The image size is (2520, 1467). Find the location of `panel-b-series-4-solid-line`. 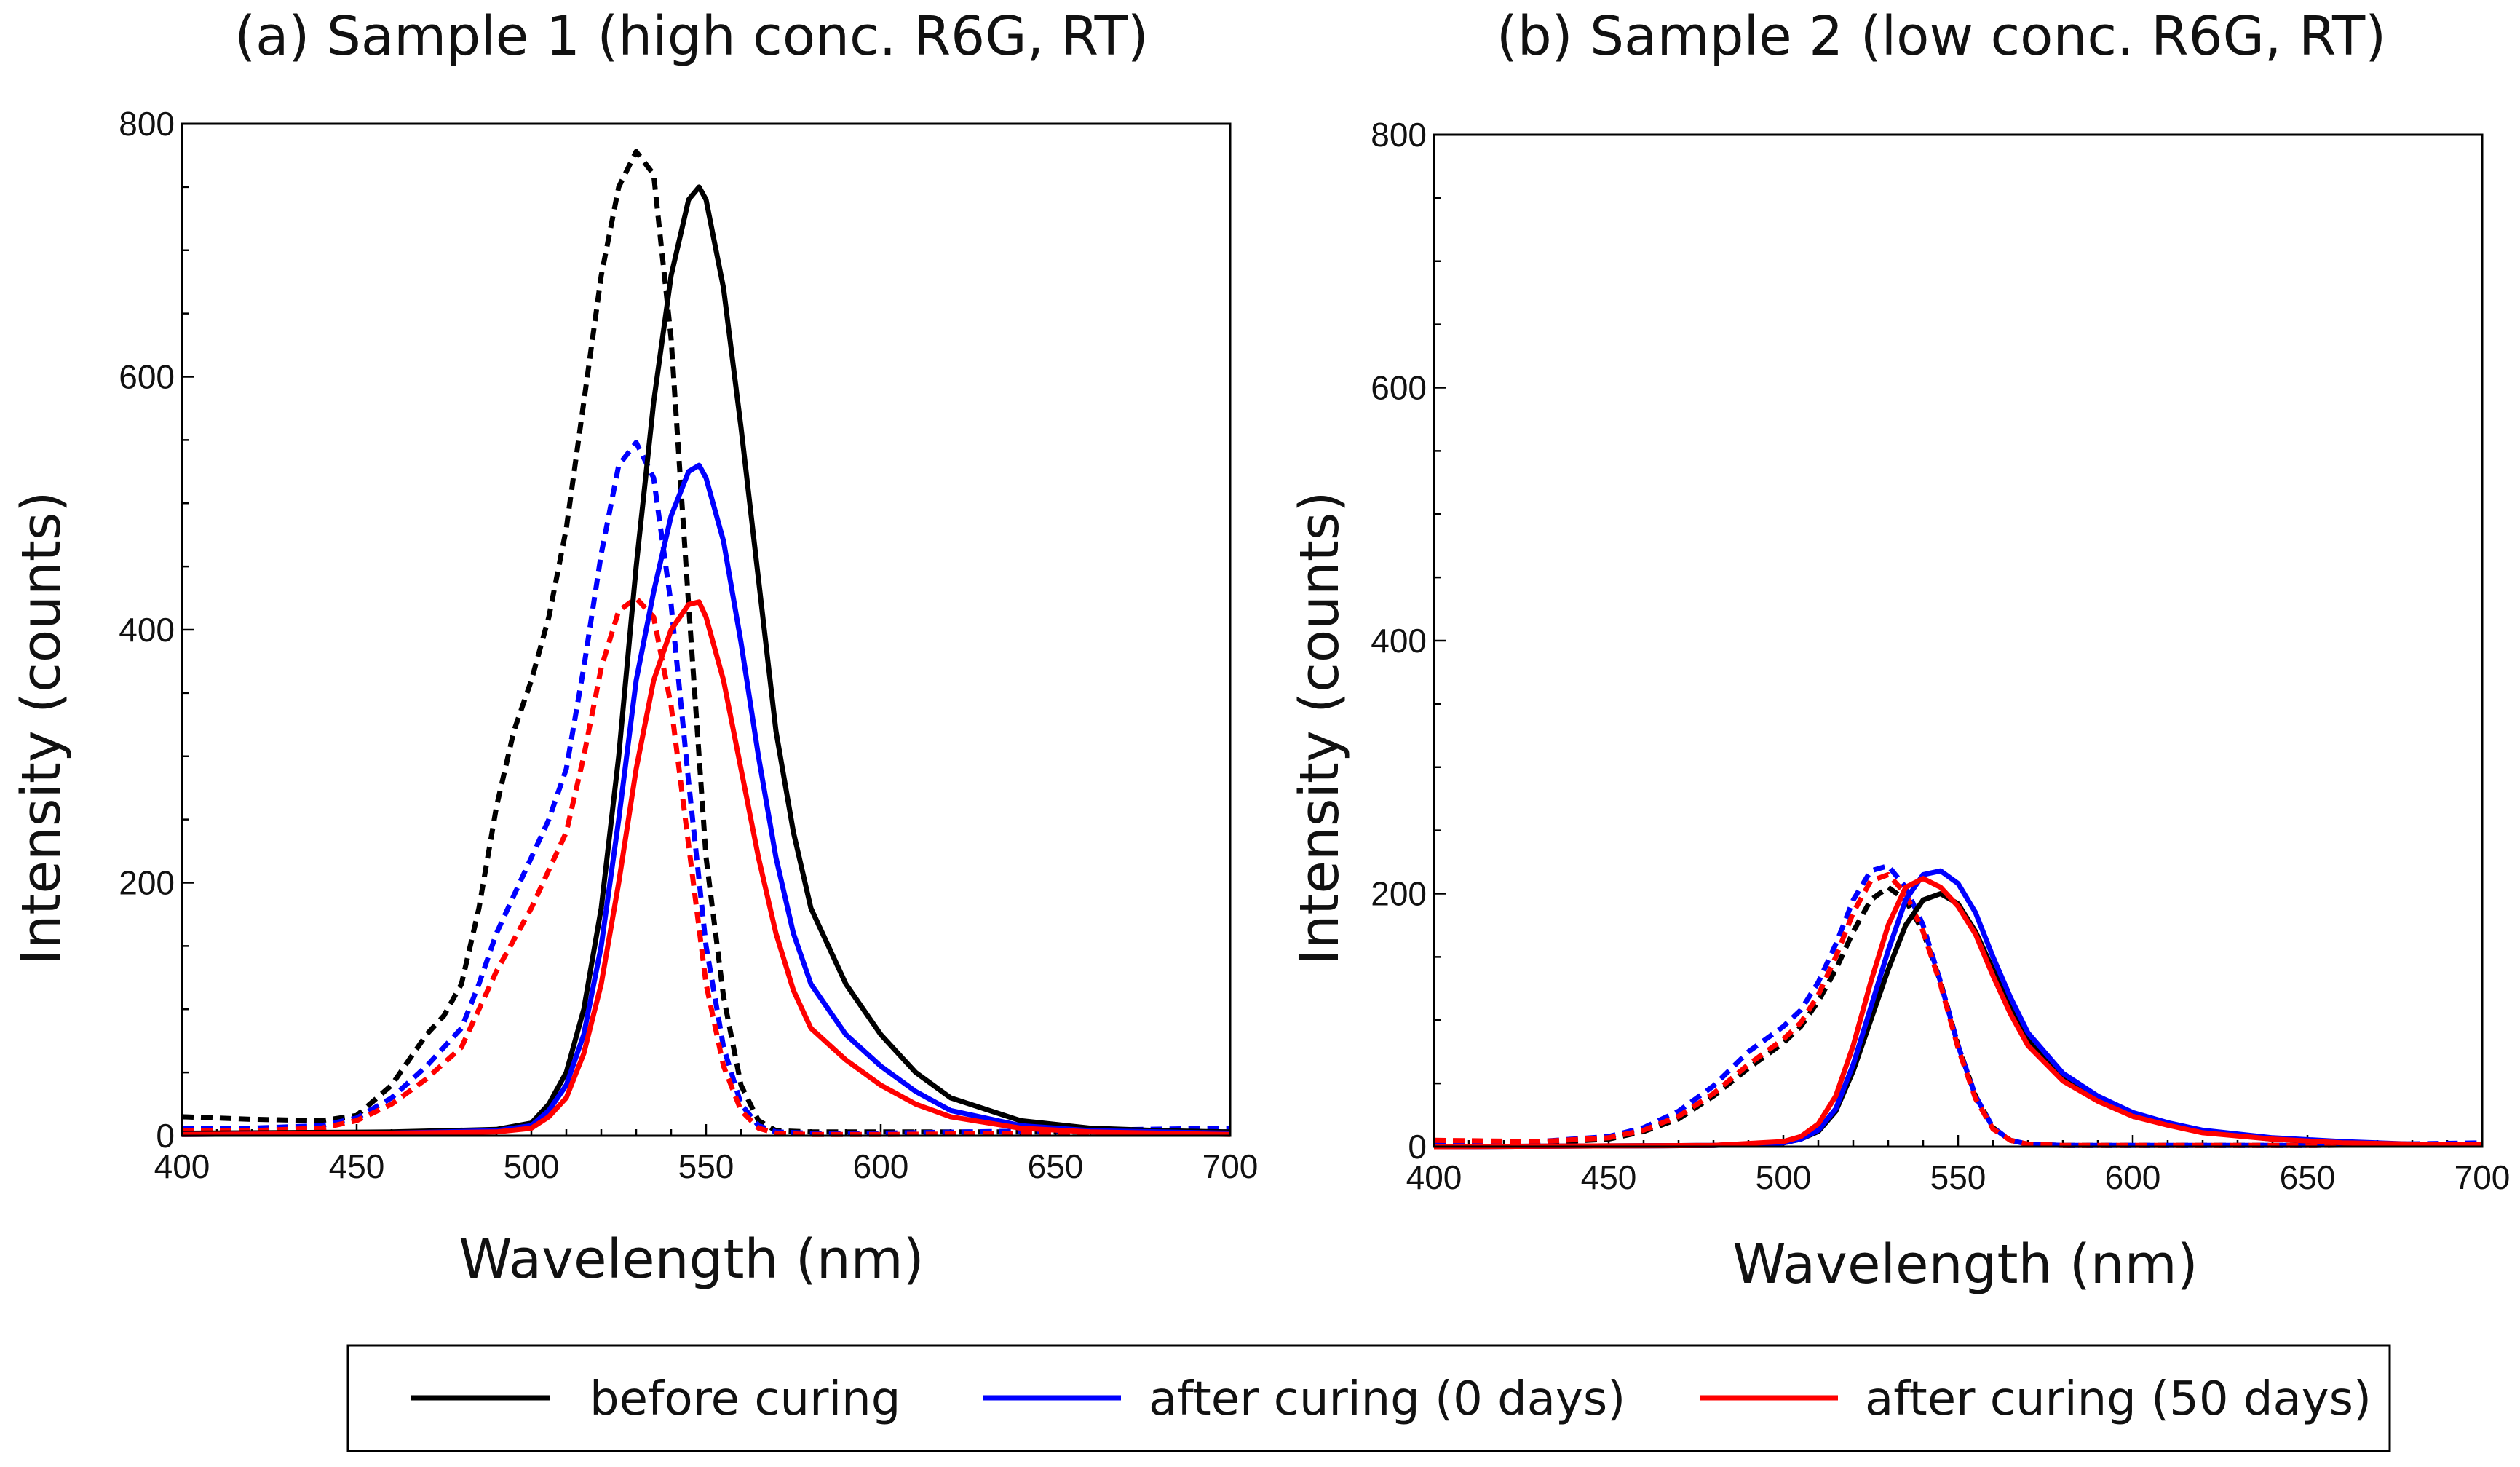

panel-b-series-4-solid-line is located at coordinates (1957, 1009).